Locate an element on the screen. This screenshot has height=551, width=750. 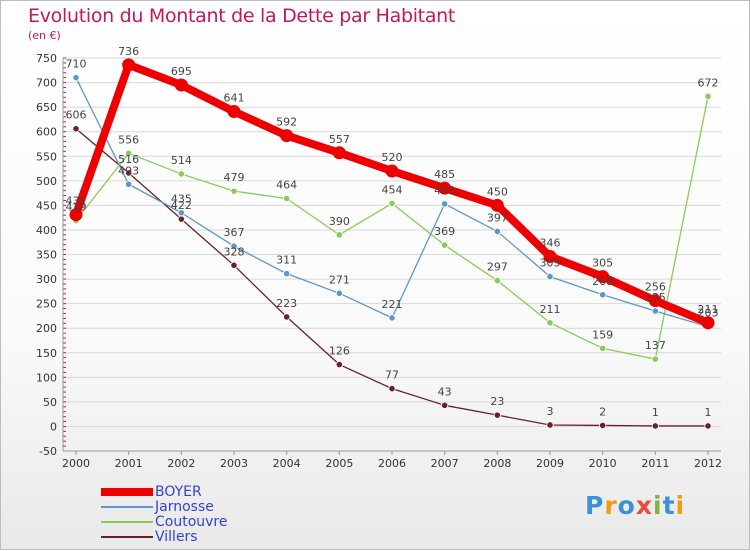
y-tick-label: 700 is located at coordinates (46, 83).